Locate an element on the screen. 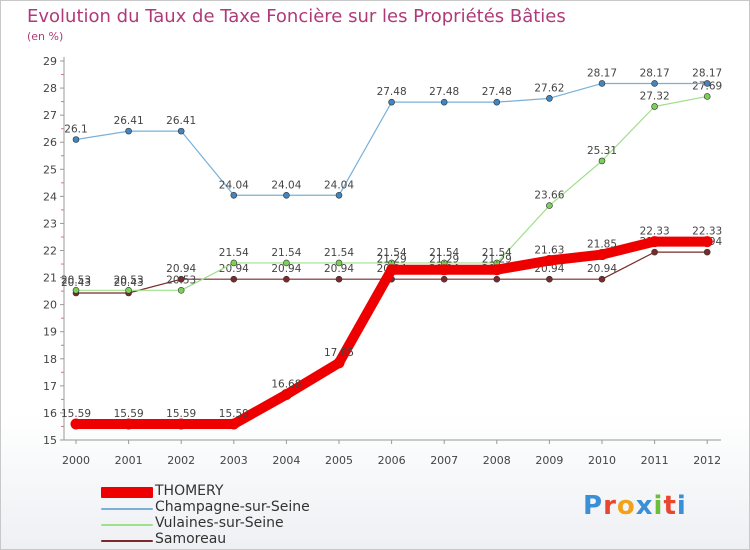 The image size is (750, 550). data-label-champagne-sur-seine: 26.1 is located at coordinates (75, 130).